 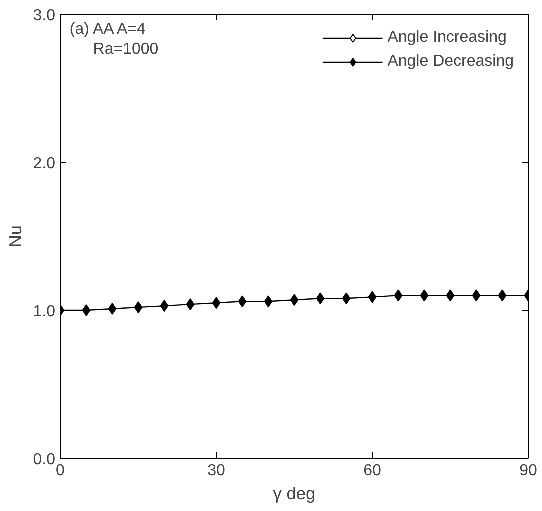 I want to click on x-tick-label: 30, so click(x=217, y=471).